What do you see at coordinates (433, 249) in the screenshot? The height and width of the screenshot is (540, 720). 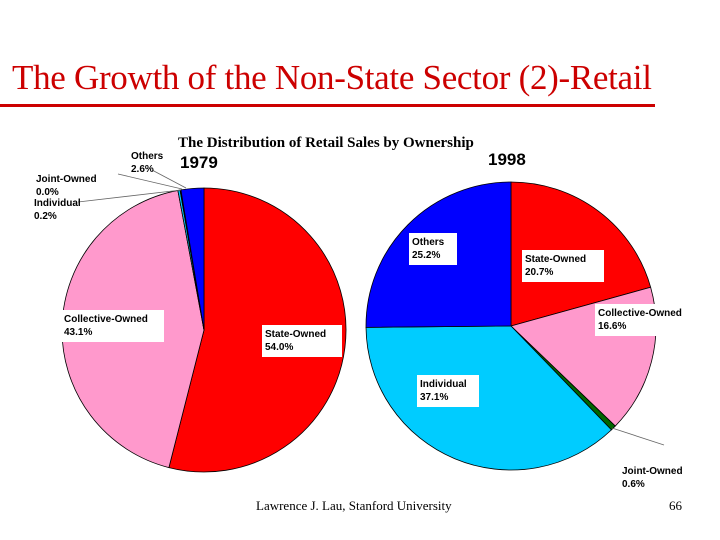 I see `pie-1998-label-box-others` at bounding box center [433, 249].